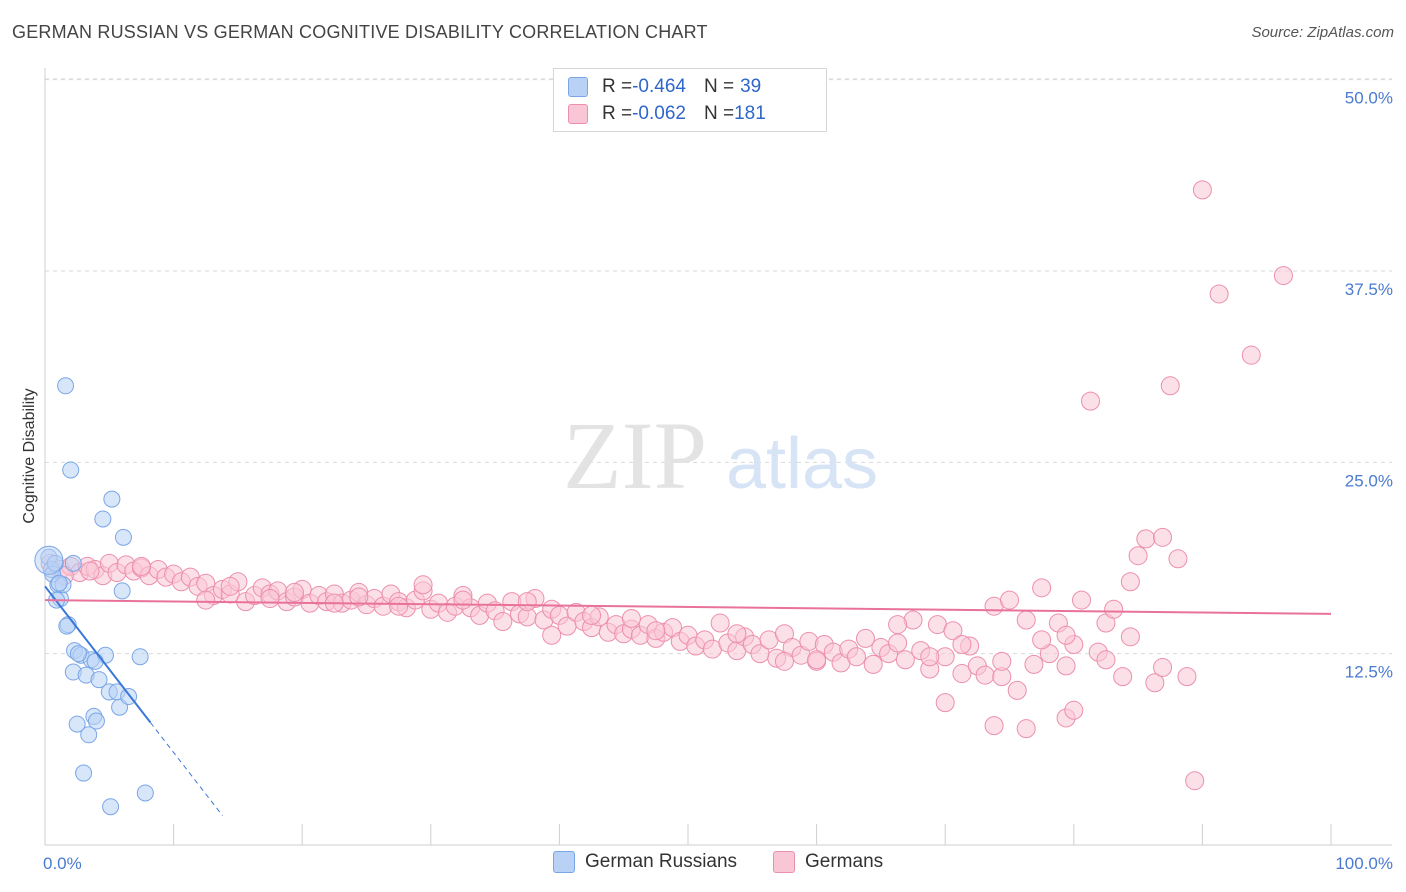 This screenshot has height=892, width=1406. I want to click on y-tick-label: 37.5%, so click(1369, 289).